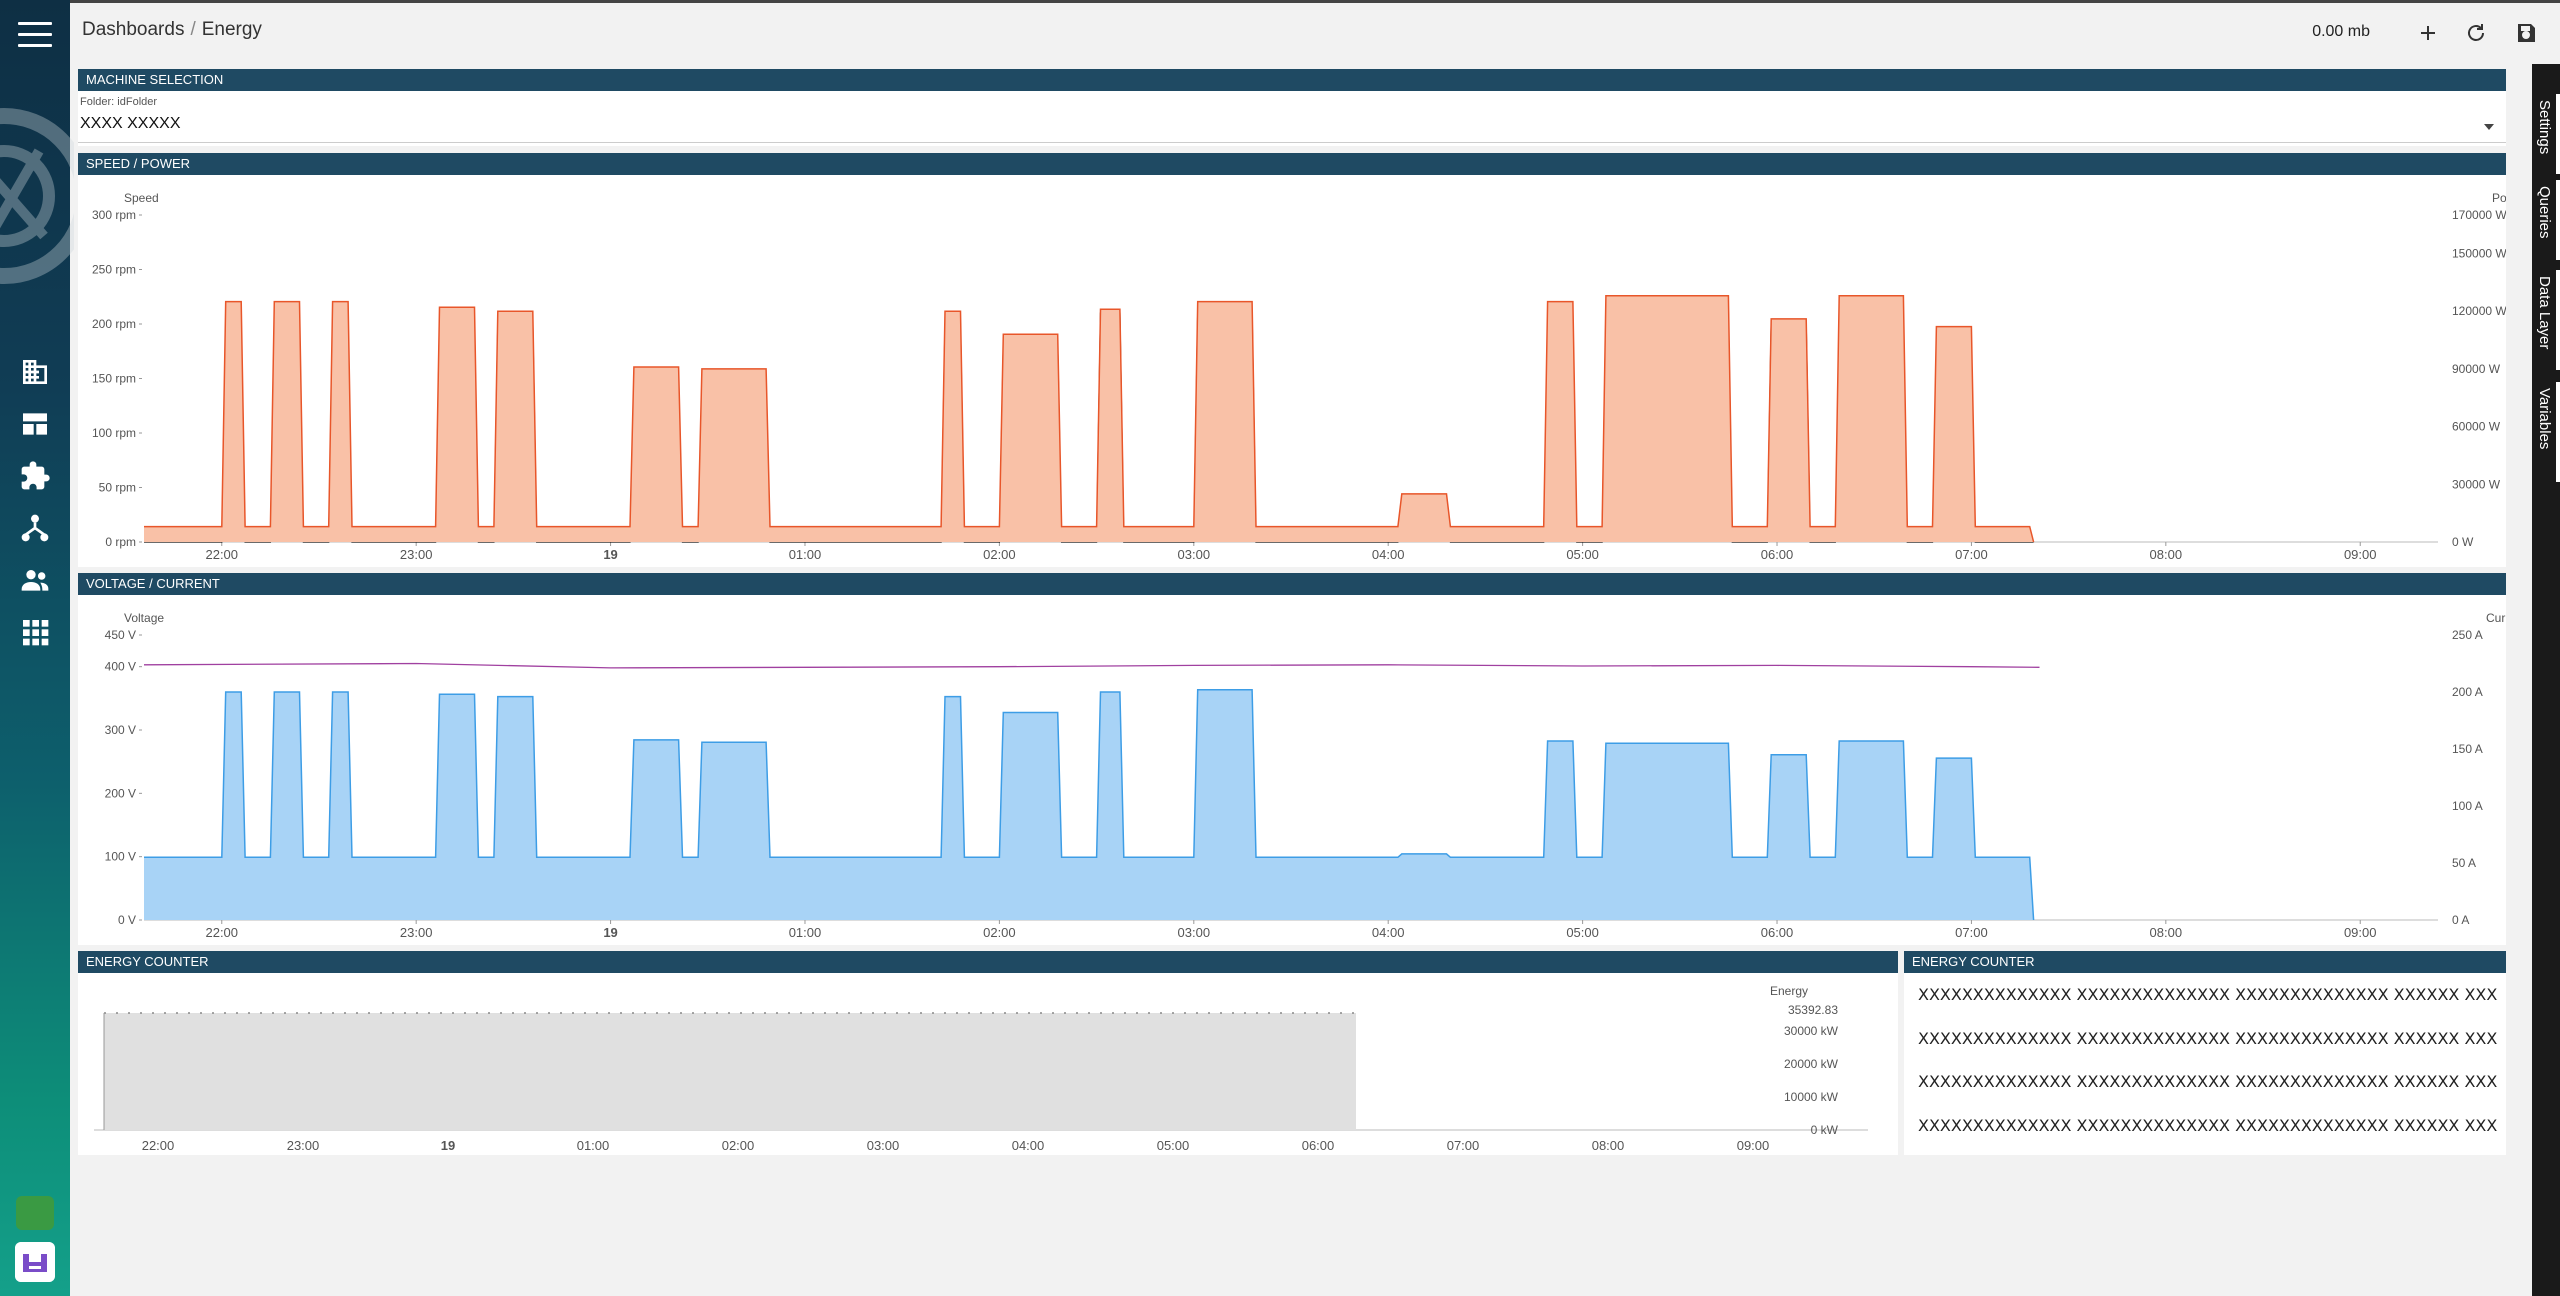  What do you see at coordinates (2428, 33) in the screenshot?
I see `plus-icon` at bounding box center [2428, 33].